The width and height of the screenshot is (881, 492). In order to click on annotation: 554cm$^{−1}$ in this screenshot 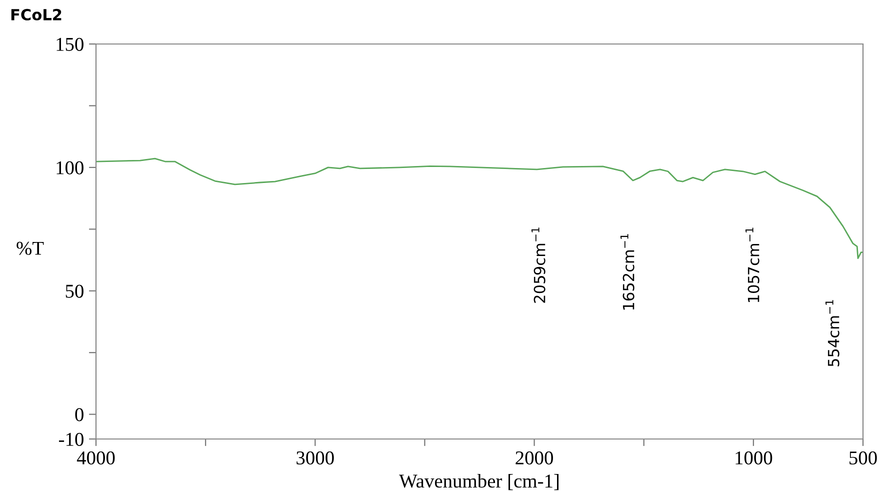, I will do `click(832, 333)`.